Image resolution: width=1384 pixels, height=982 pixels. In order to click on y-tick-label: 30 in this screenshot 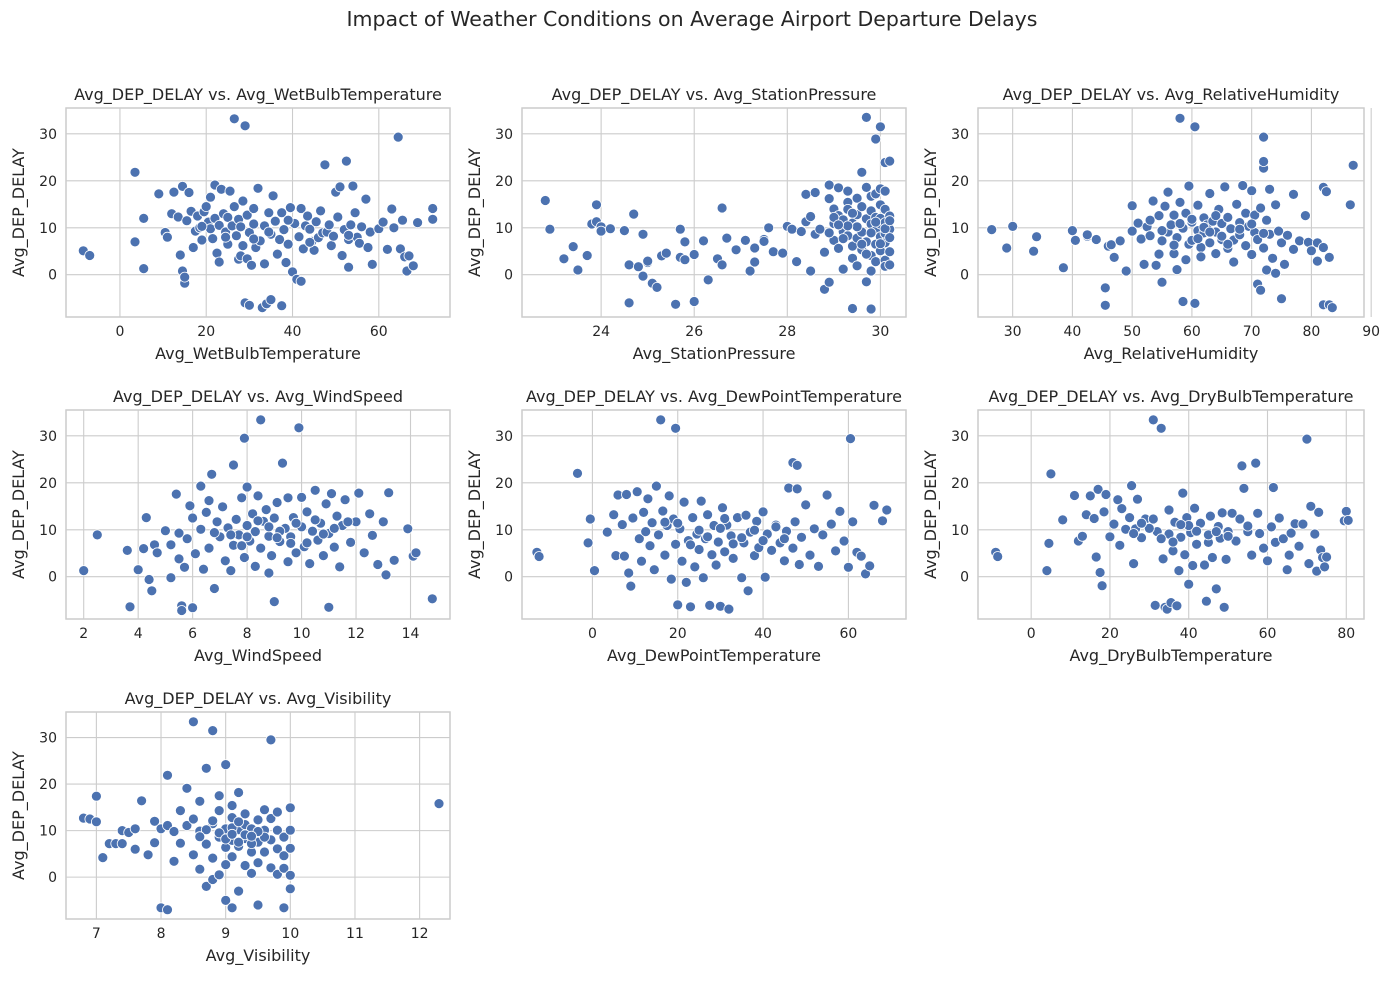, I will do `click(960, 135)`.